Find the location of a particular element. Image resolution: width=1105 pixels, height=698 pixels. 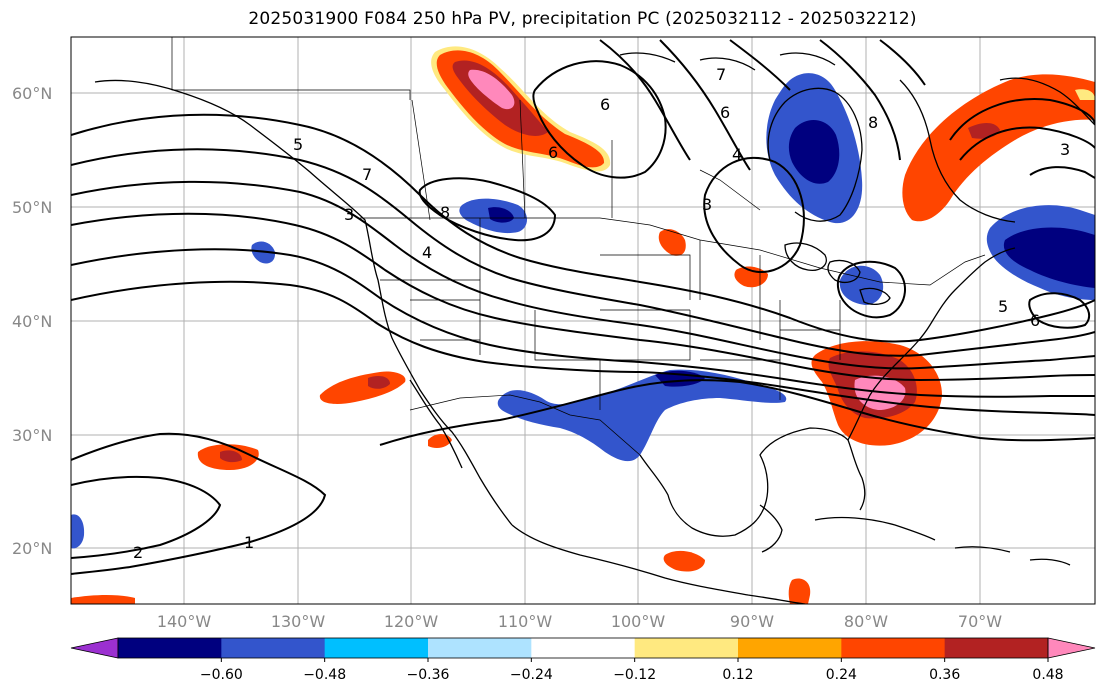

lon-label: 100°W is located at coordinates (638, 621).